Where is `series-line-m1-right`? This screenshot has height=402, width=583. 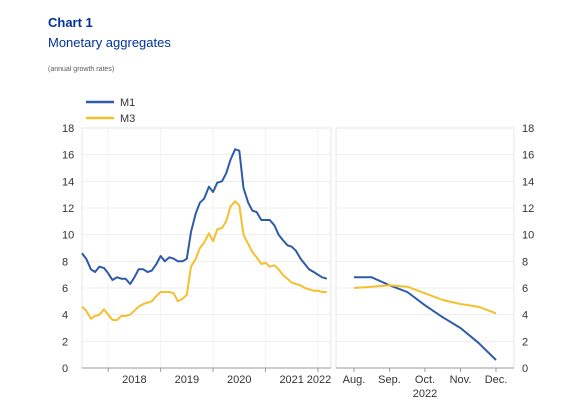
series-line-m1-right is located at coordinates (425, 318).